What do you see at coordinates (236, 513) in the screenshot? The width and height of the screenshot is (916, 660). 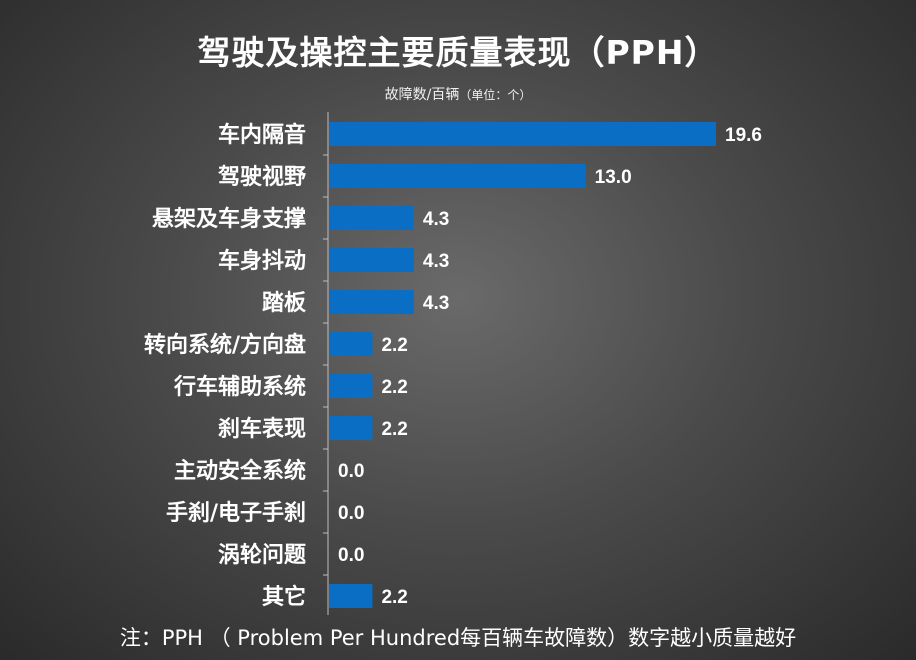 I see `category-label: 手刹/电子手刹` at bounding box center [236, 513].